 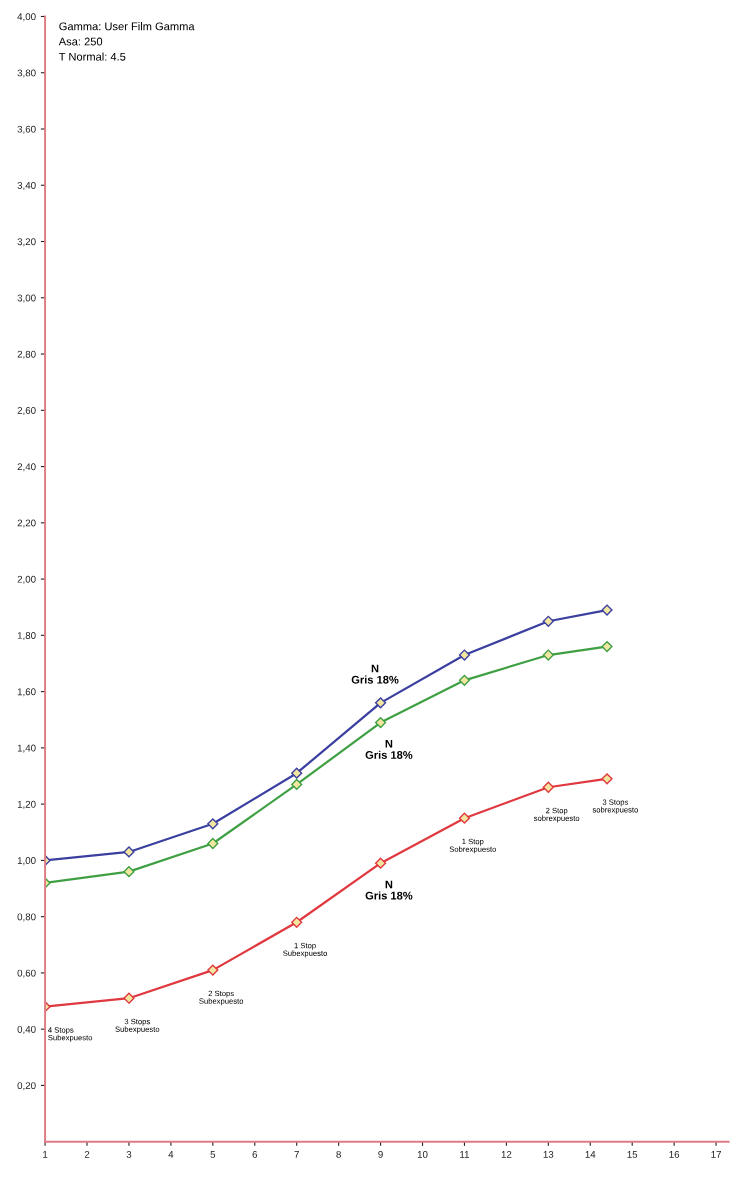 What do you see at coordinates (26, 411) in the screenshot?
I see `y-tick-label: 2,60` at bounding box center [26, 411].